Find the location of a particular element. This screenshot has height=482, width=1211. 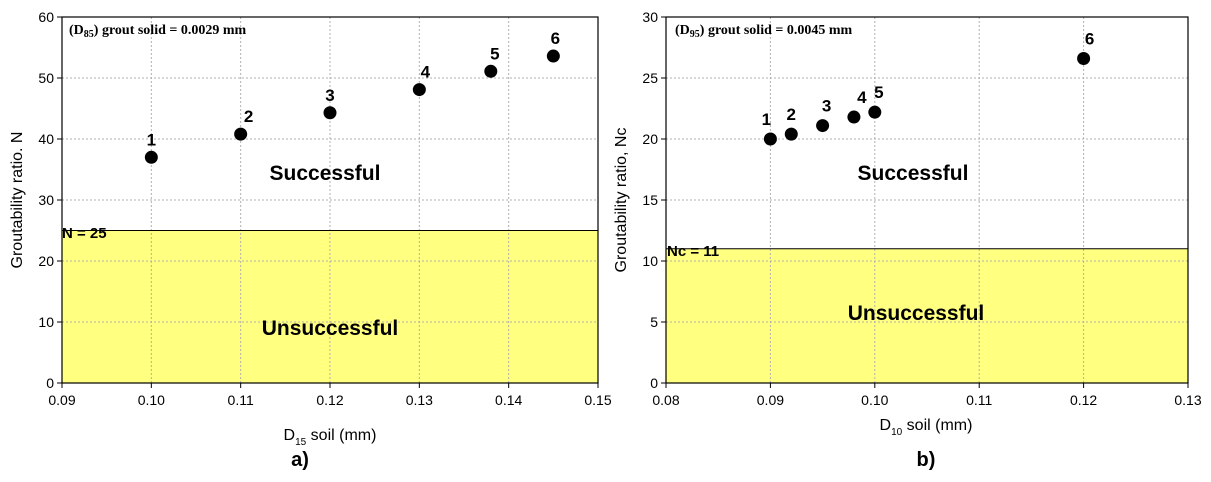

x-tick-label: 0.15 is located at coordinates (597, 400).